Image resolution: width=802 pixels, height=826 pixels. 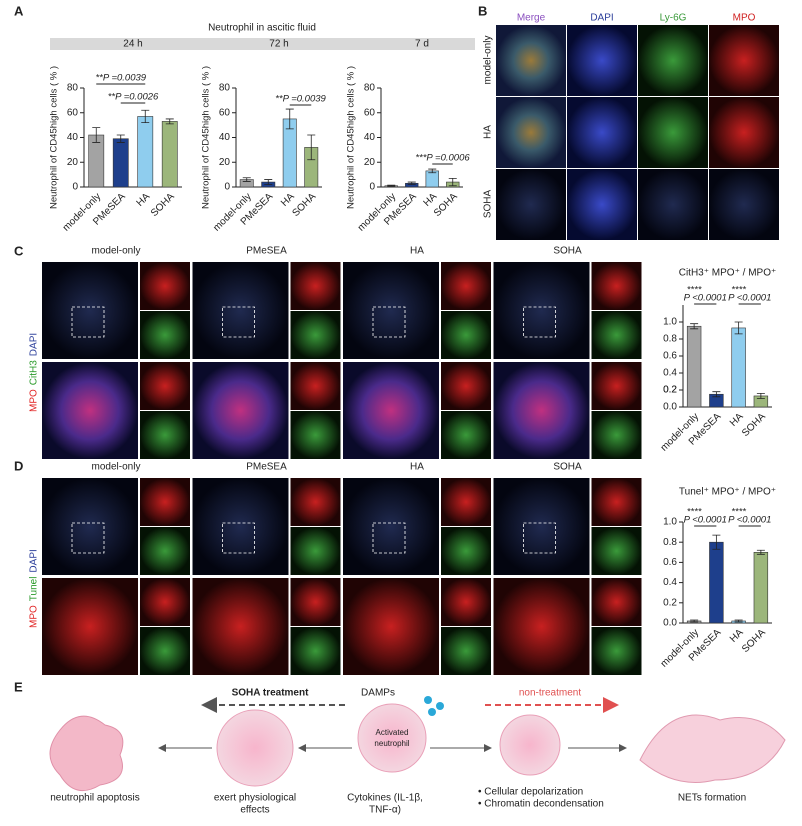 I want to click on y-tick-label: 40, so click(x=370, y=137).